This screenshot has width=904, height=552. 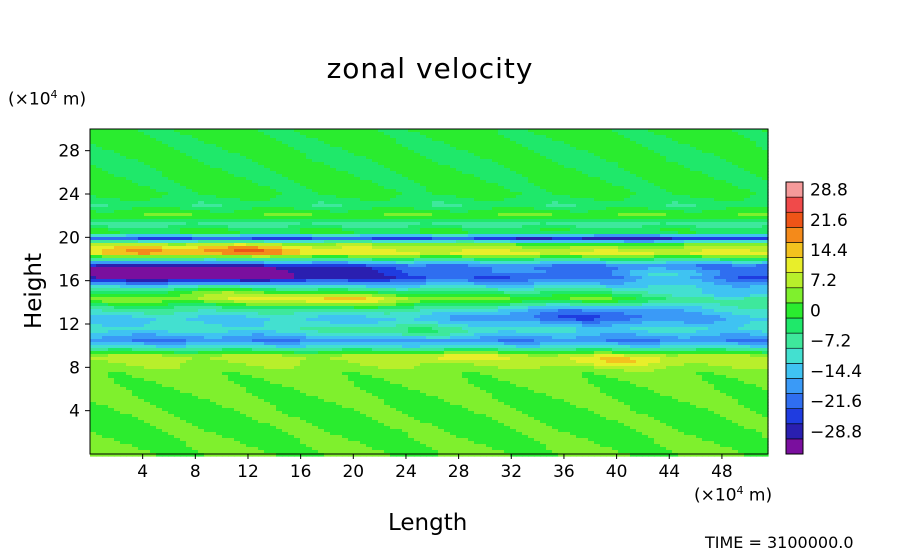 What do you see at coordinates (823, 281) in the screenshot?
I see `colorbar-label: 7.2` at bounding box center [823, 281].